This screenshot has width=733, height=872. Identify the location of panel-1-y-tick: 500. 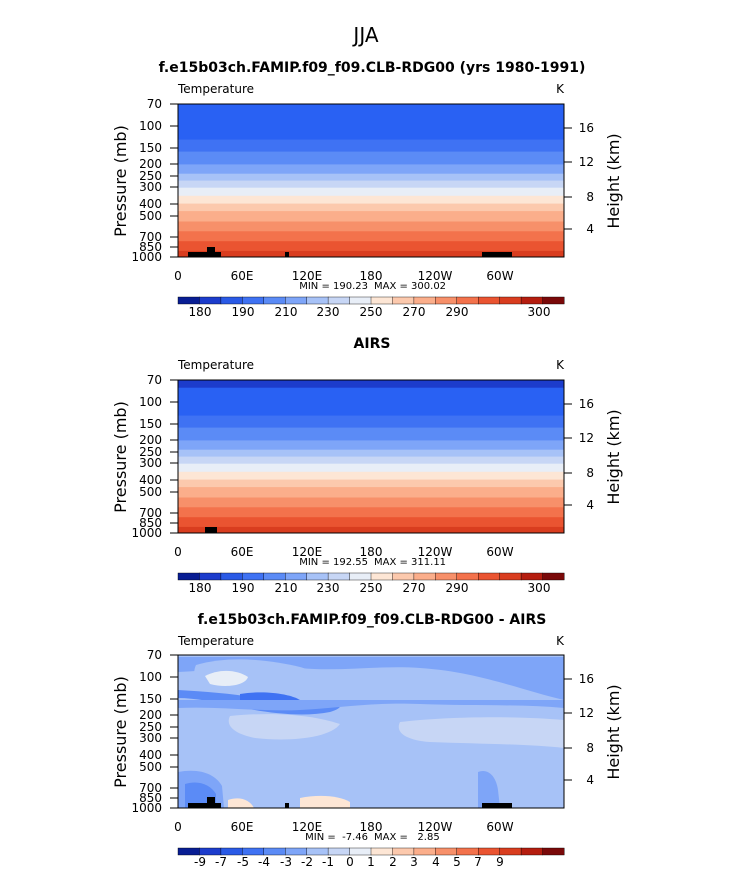
(150, 216).